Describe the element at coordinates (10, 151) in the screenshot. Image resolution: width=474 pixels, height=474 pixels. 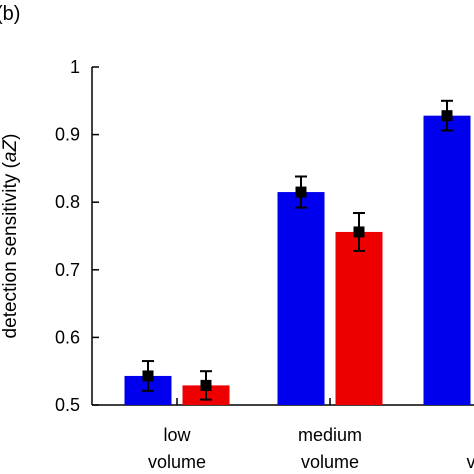
I see `y-axis-title-variable: aZ` at that location.